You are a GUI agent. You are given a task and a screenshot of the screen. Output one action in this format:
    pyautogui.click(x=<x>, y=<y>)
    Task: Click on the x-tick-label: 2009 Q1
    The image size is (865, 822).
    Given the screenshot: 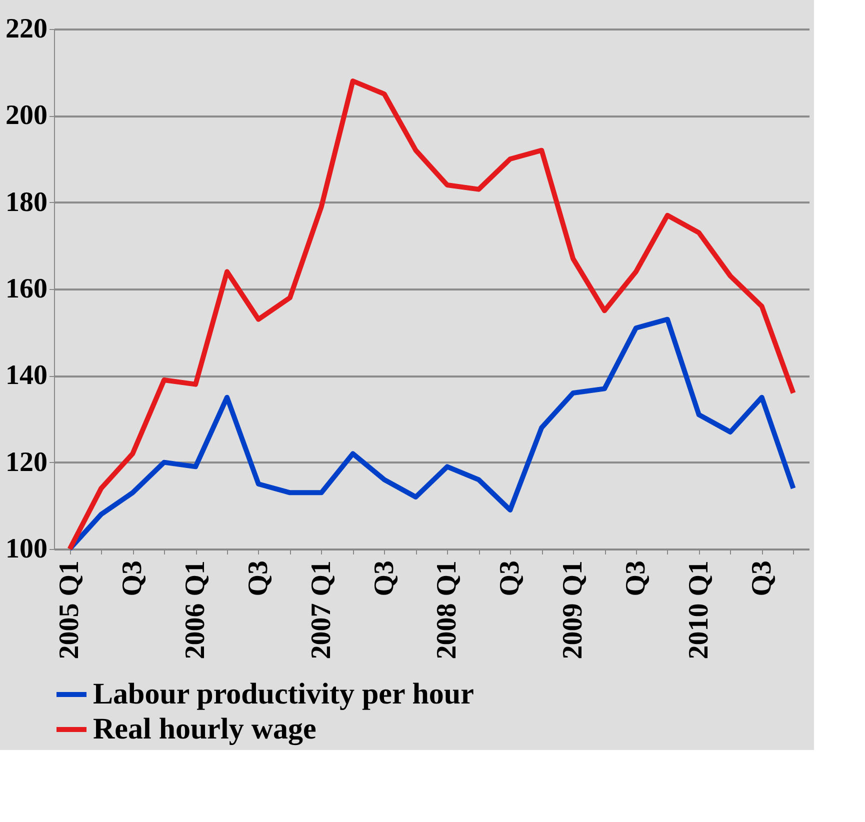 What is the action you would take?
    pyautogui.click(x=573, y=610)
    